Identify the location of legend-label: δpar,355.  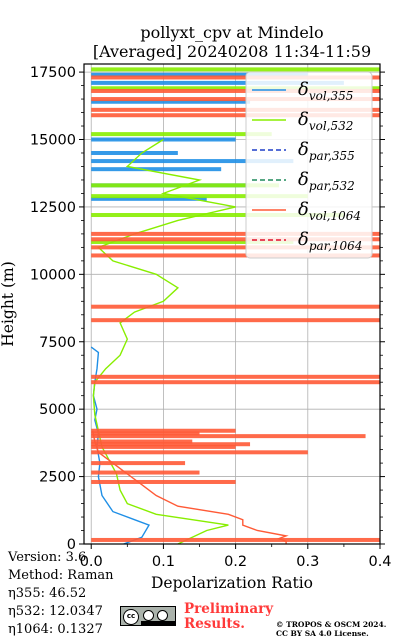
(326, 151).